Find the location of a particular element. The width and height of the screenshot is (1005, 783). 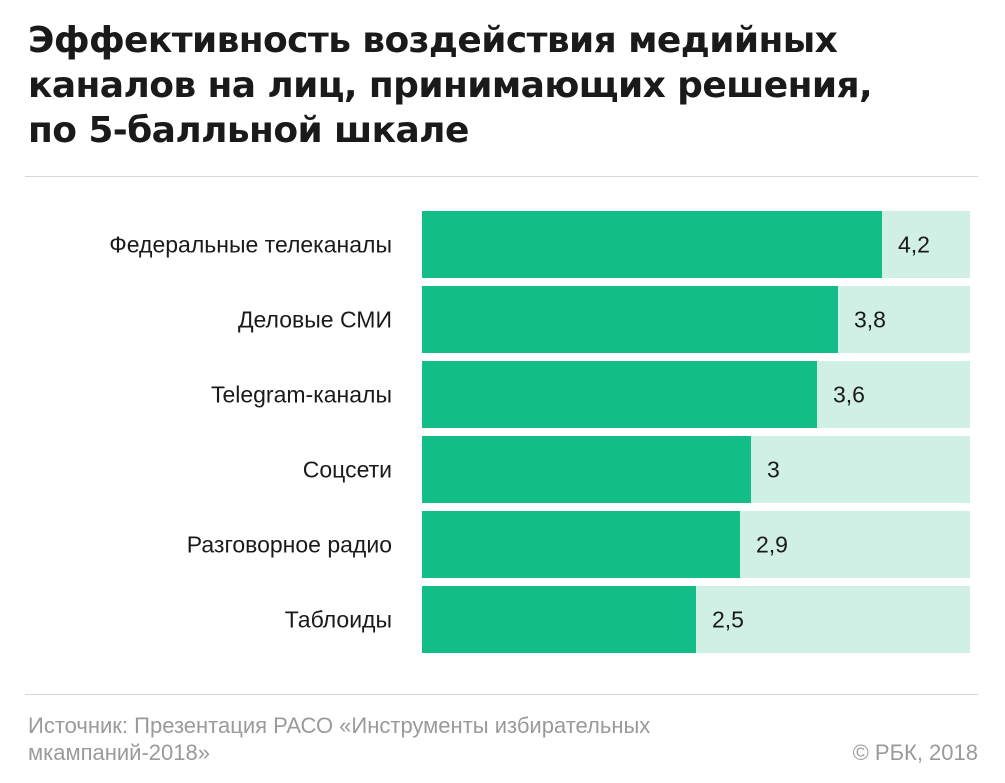

value-label: 3 is located at coordinates (773, 470).